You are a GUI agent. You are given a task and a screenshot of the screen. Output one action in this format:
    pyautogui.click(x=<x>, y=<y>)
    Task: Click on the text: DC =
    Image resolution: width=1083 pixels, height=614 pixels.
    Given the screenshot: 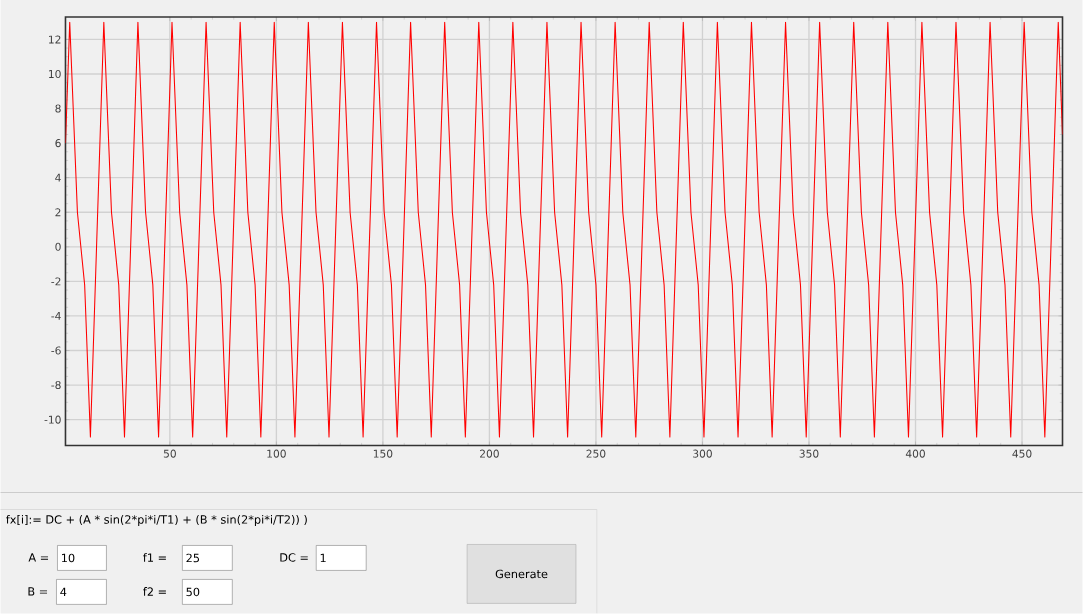 What is the action you would take?
    pyautogui.click(x=294, y=557)
    